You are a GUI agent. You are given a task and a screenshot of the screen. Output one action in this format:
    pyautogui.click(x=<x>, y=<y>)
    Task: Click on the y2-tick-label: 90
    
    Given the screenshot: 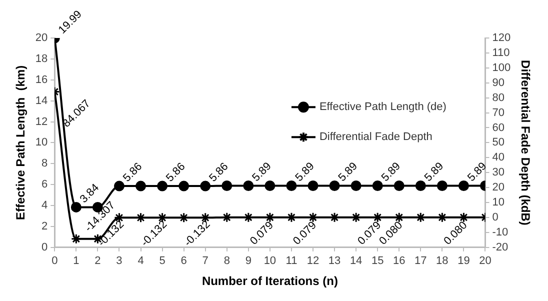 What is the action you would take?
    pyautogui.click(x=498, y=82)
    